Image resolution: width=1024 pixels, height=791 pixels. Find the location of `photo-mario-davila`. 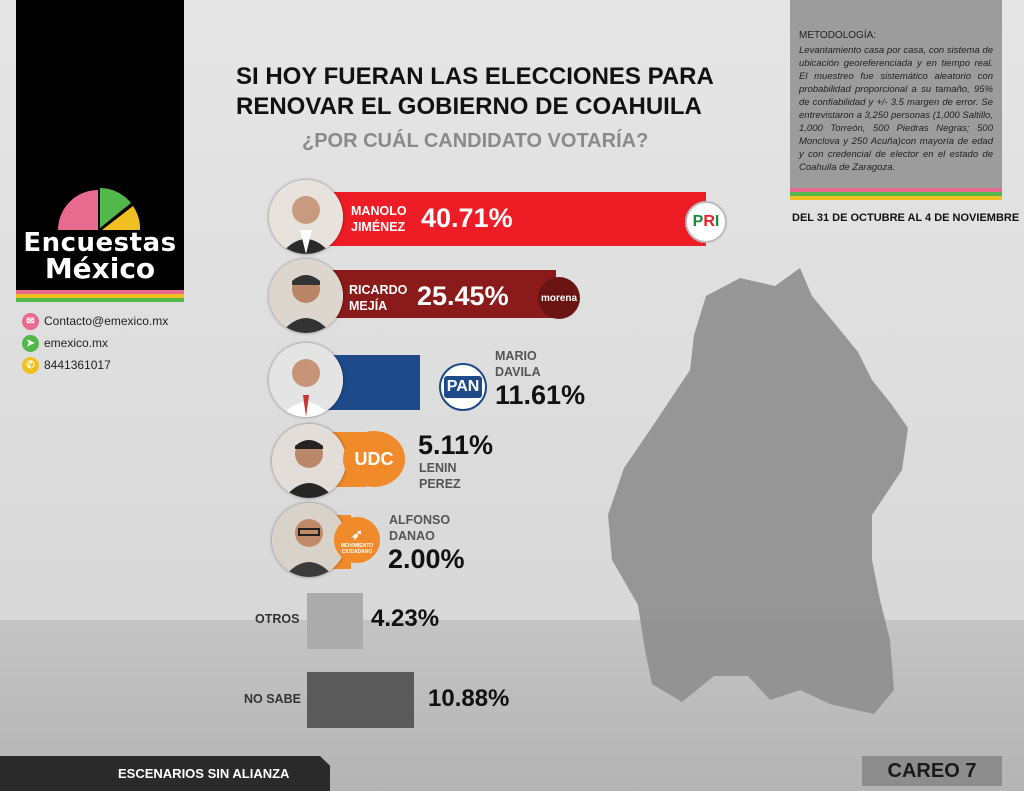

photo-mario-davila is located at coordinates (306, 380).